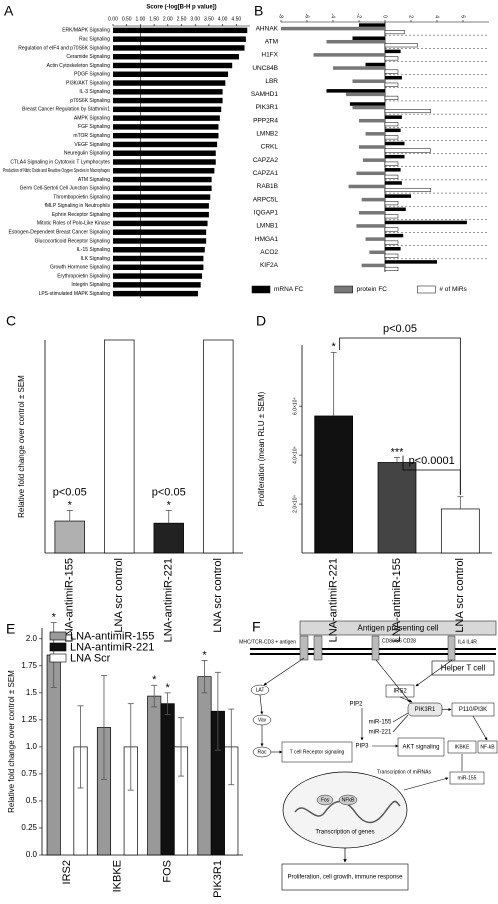 The width and height of the screenshot is (498, 904). I want to click on category-label: ACO2, so click(269, 252).